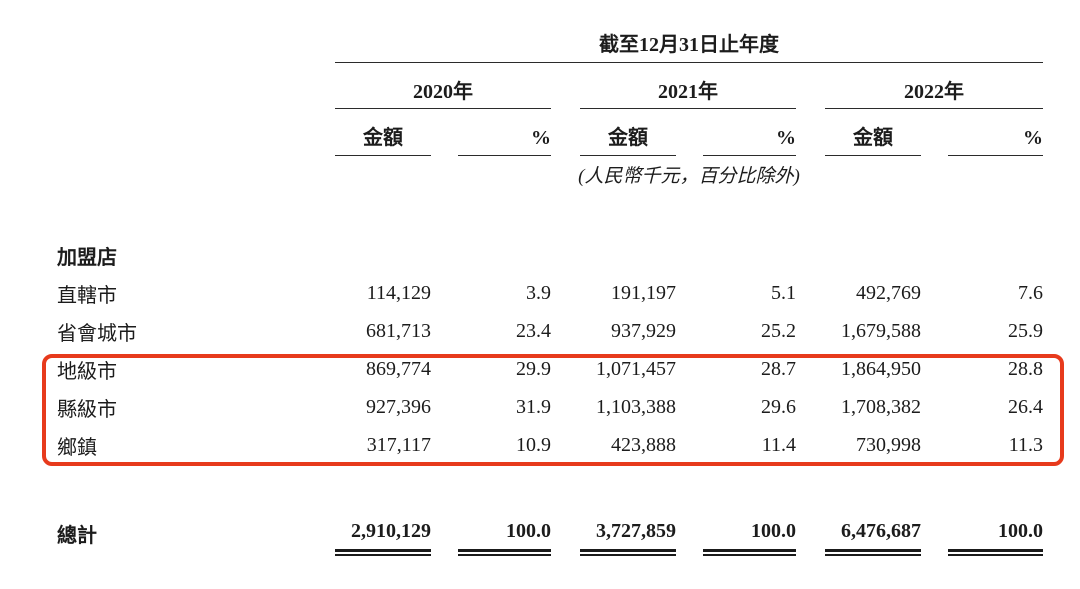 This screenshot has height=589, width=1080. I want to click on pct-2022: 7.6, so click(1030, 292).